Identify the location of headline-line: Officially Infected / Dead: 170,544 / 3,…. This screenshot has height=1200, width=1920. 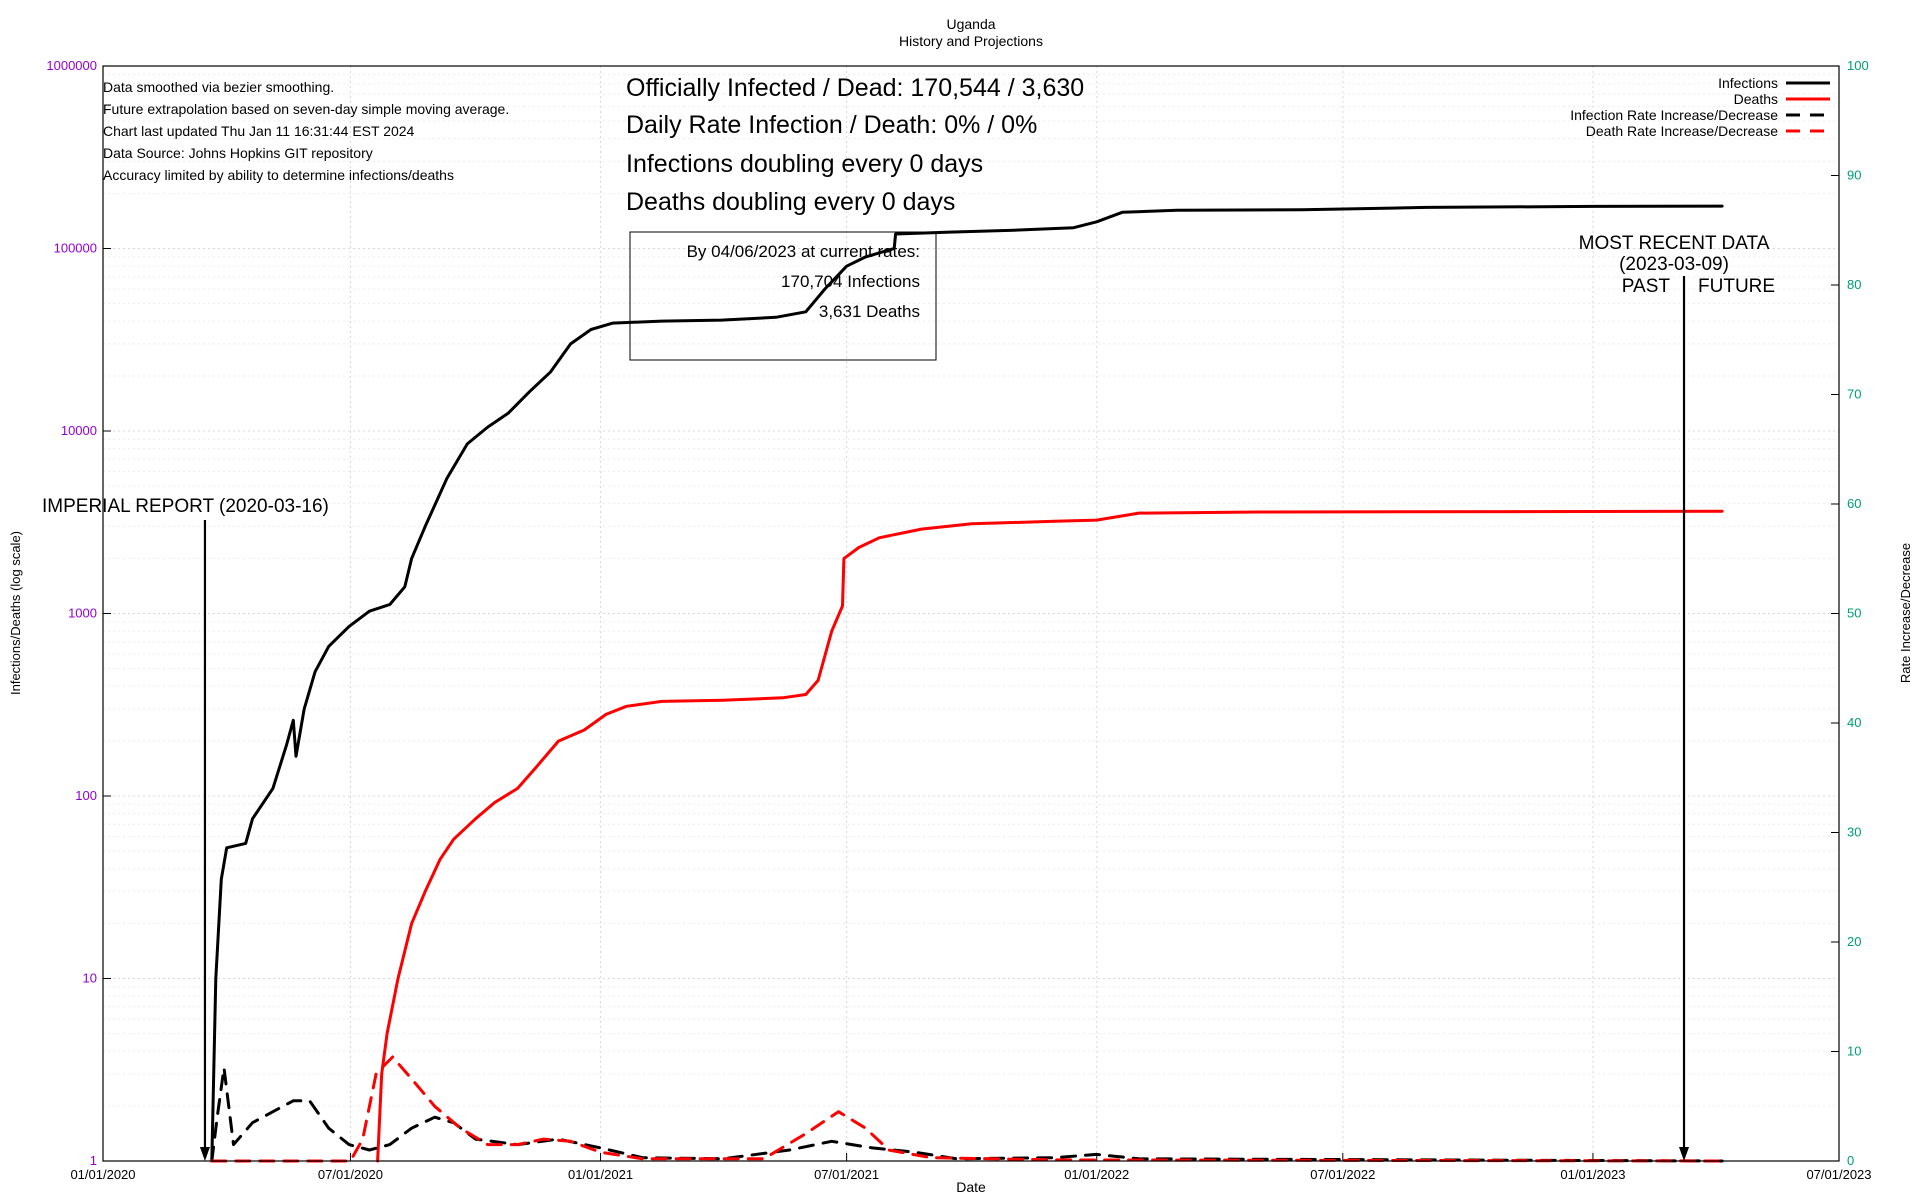
(855, 88).